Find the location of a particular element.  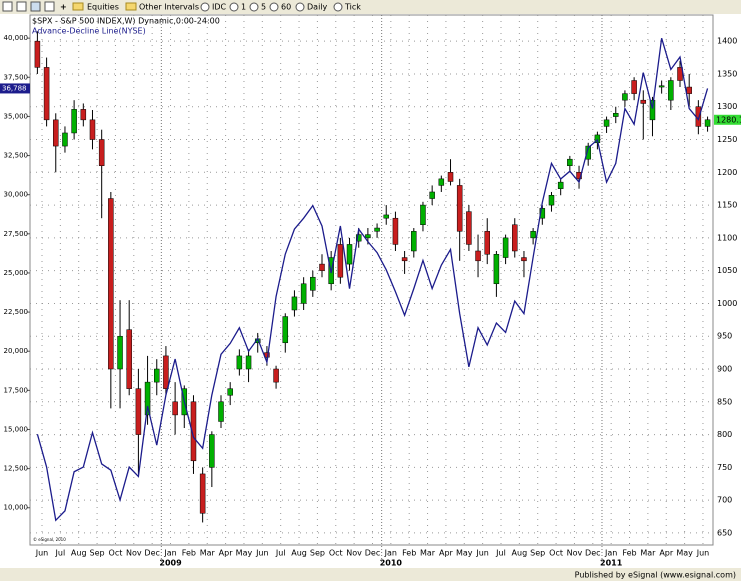

toolbar-item: Other Intervals is located at coordinates (169, 7).